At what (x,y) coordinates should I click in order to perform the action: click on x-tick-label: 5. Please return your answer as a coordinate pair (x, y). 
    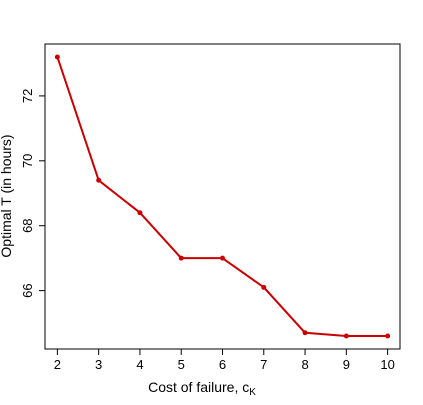
    Looking at the image, I should click on (181, 364).